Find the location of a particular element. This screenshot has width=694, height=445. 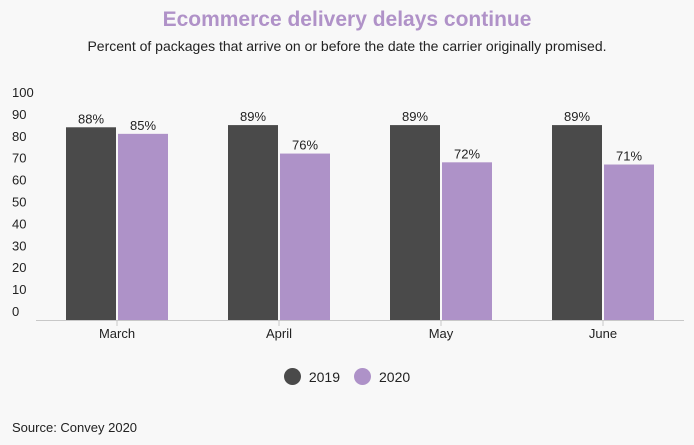

x-category-label: April is located at coordinates (279, 333).